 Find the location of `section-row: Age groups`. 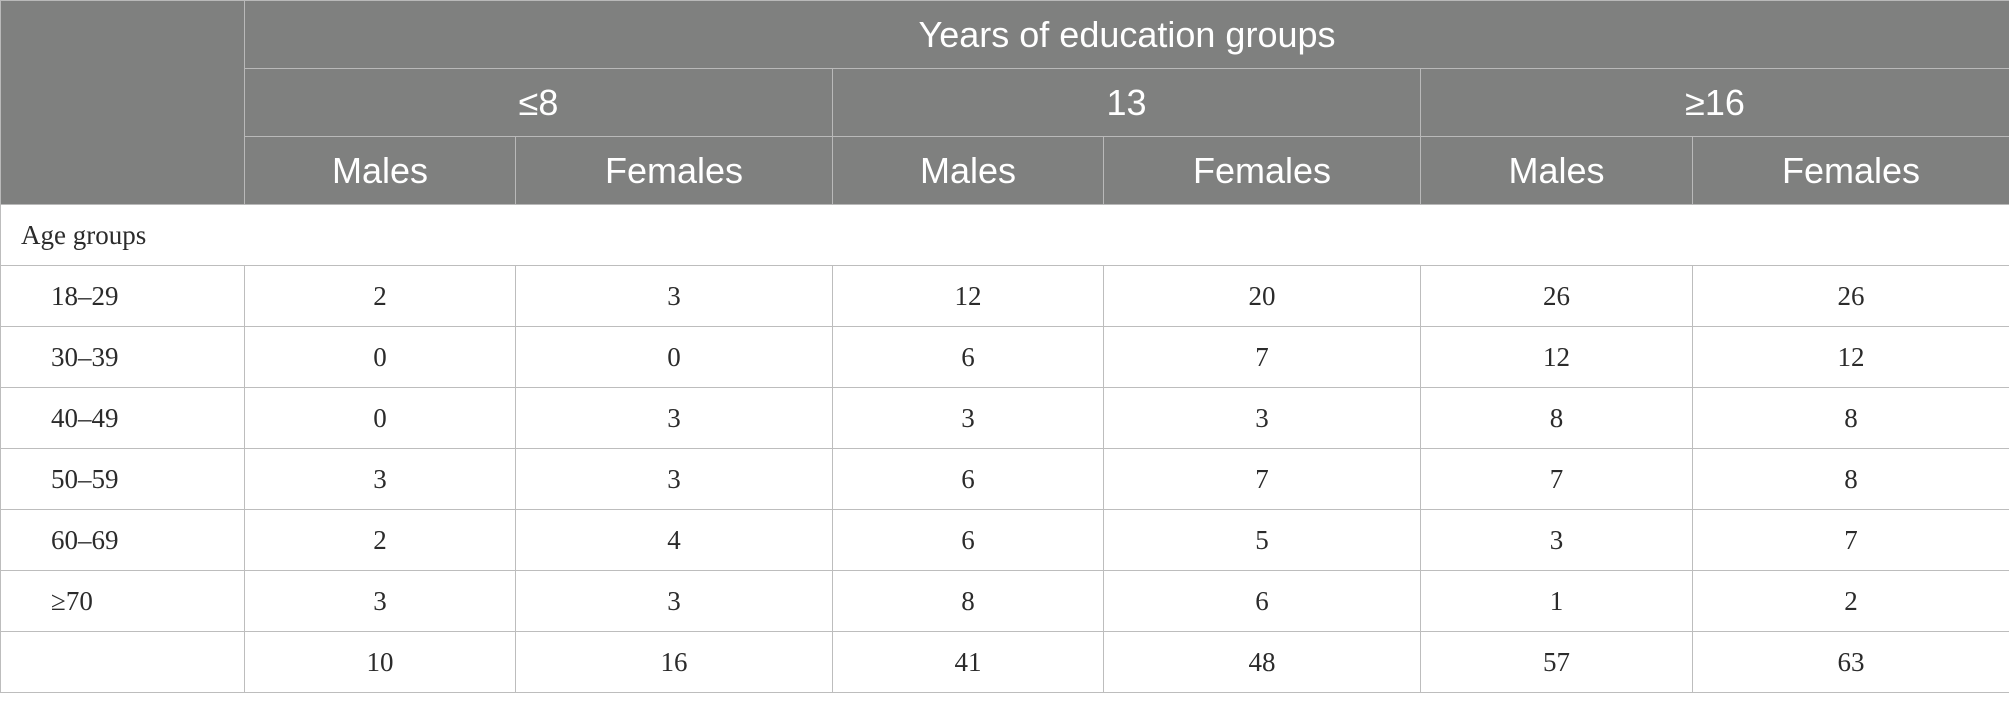

section-row: Age groups is located at coordinates (1004, 235).